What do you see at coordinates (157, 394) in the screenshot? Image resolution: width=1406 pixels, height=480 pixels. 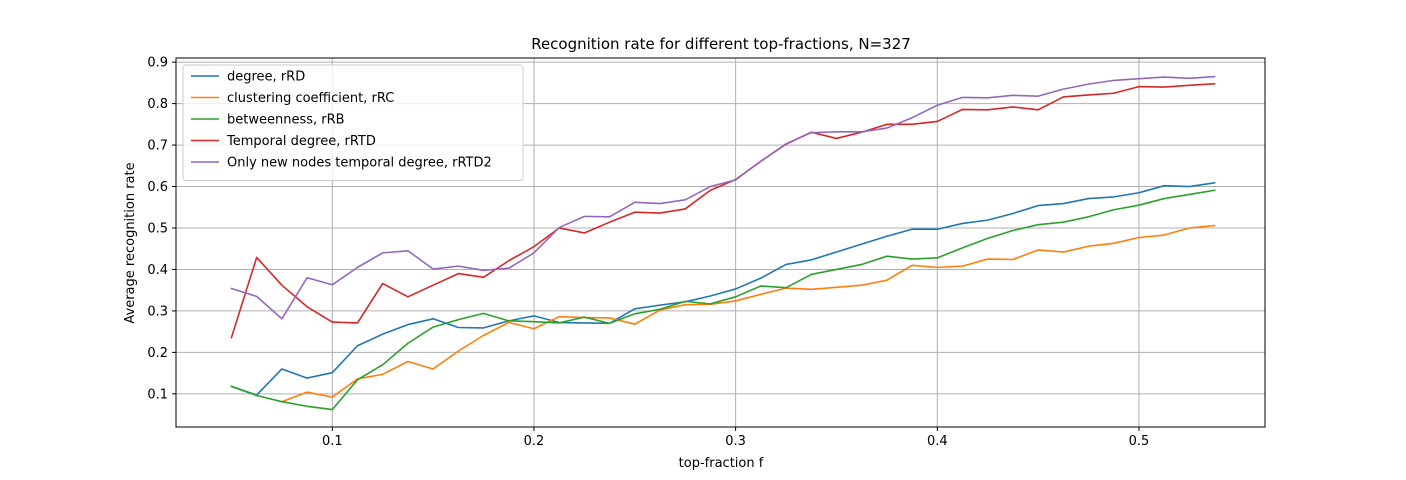 I see `y-tick-label: 0.1` at bounding box center [157, 394].